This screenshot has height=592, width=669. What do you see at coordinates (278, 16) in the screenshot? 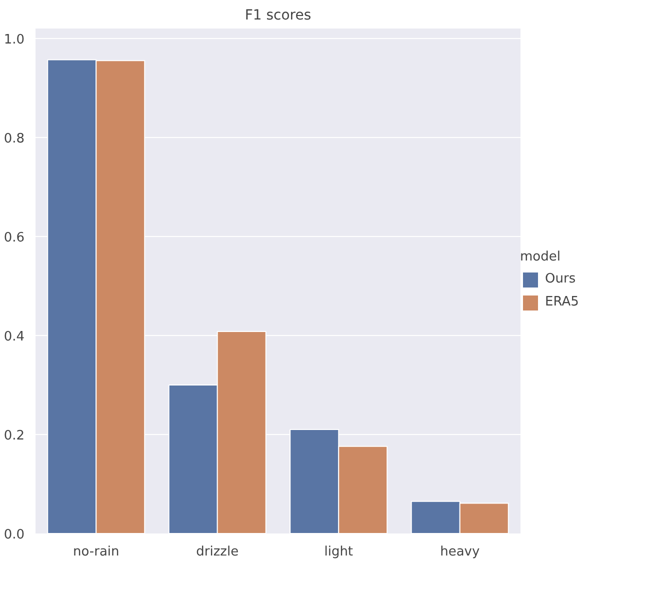
I see `chart-title: F1 scores` at bounding box center [278, 16].